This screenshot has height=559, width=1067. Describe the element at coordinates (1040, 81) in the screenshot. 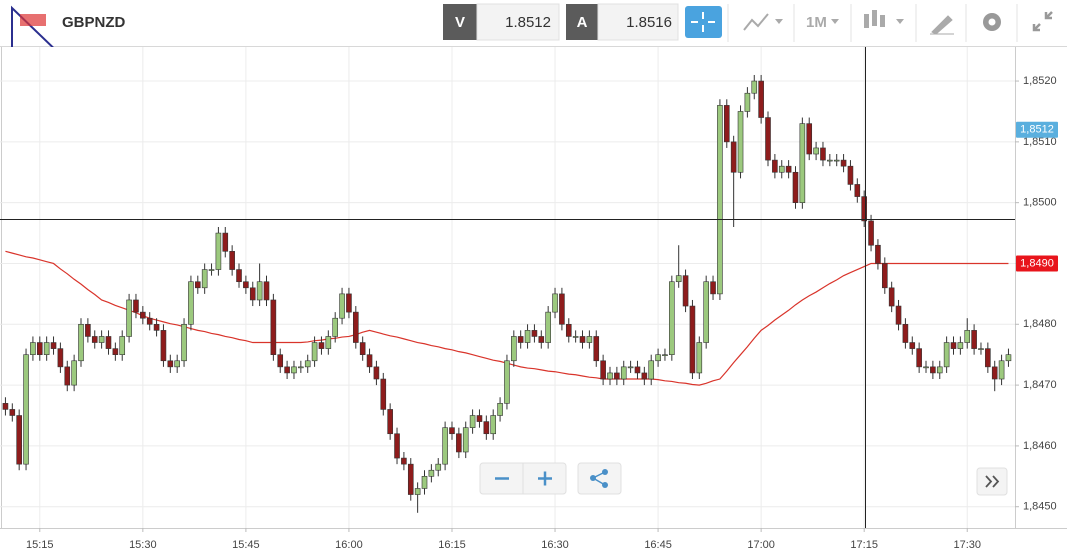

I see `y-tick-label: 1,8520` at that location.